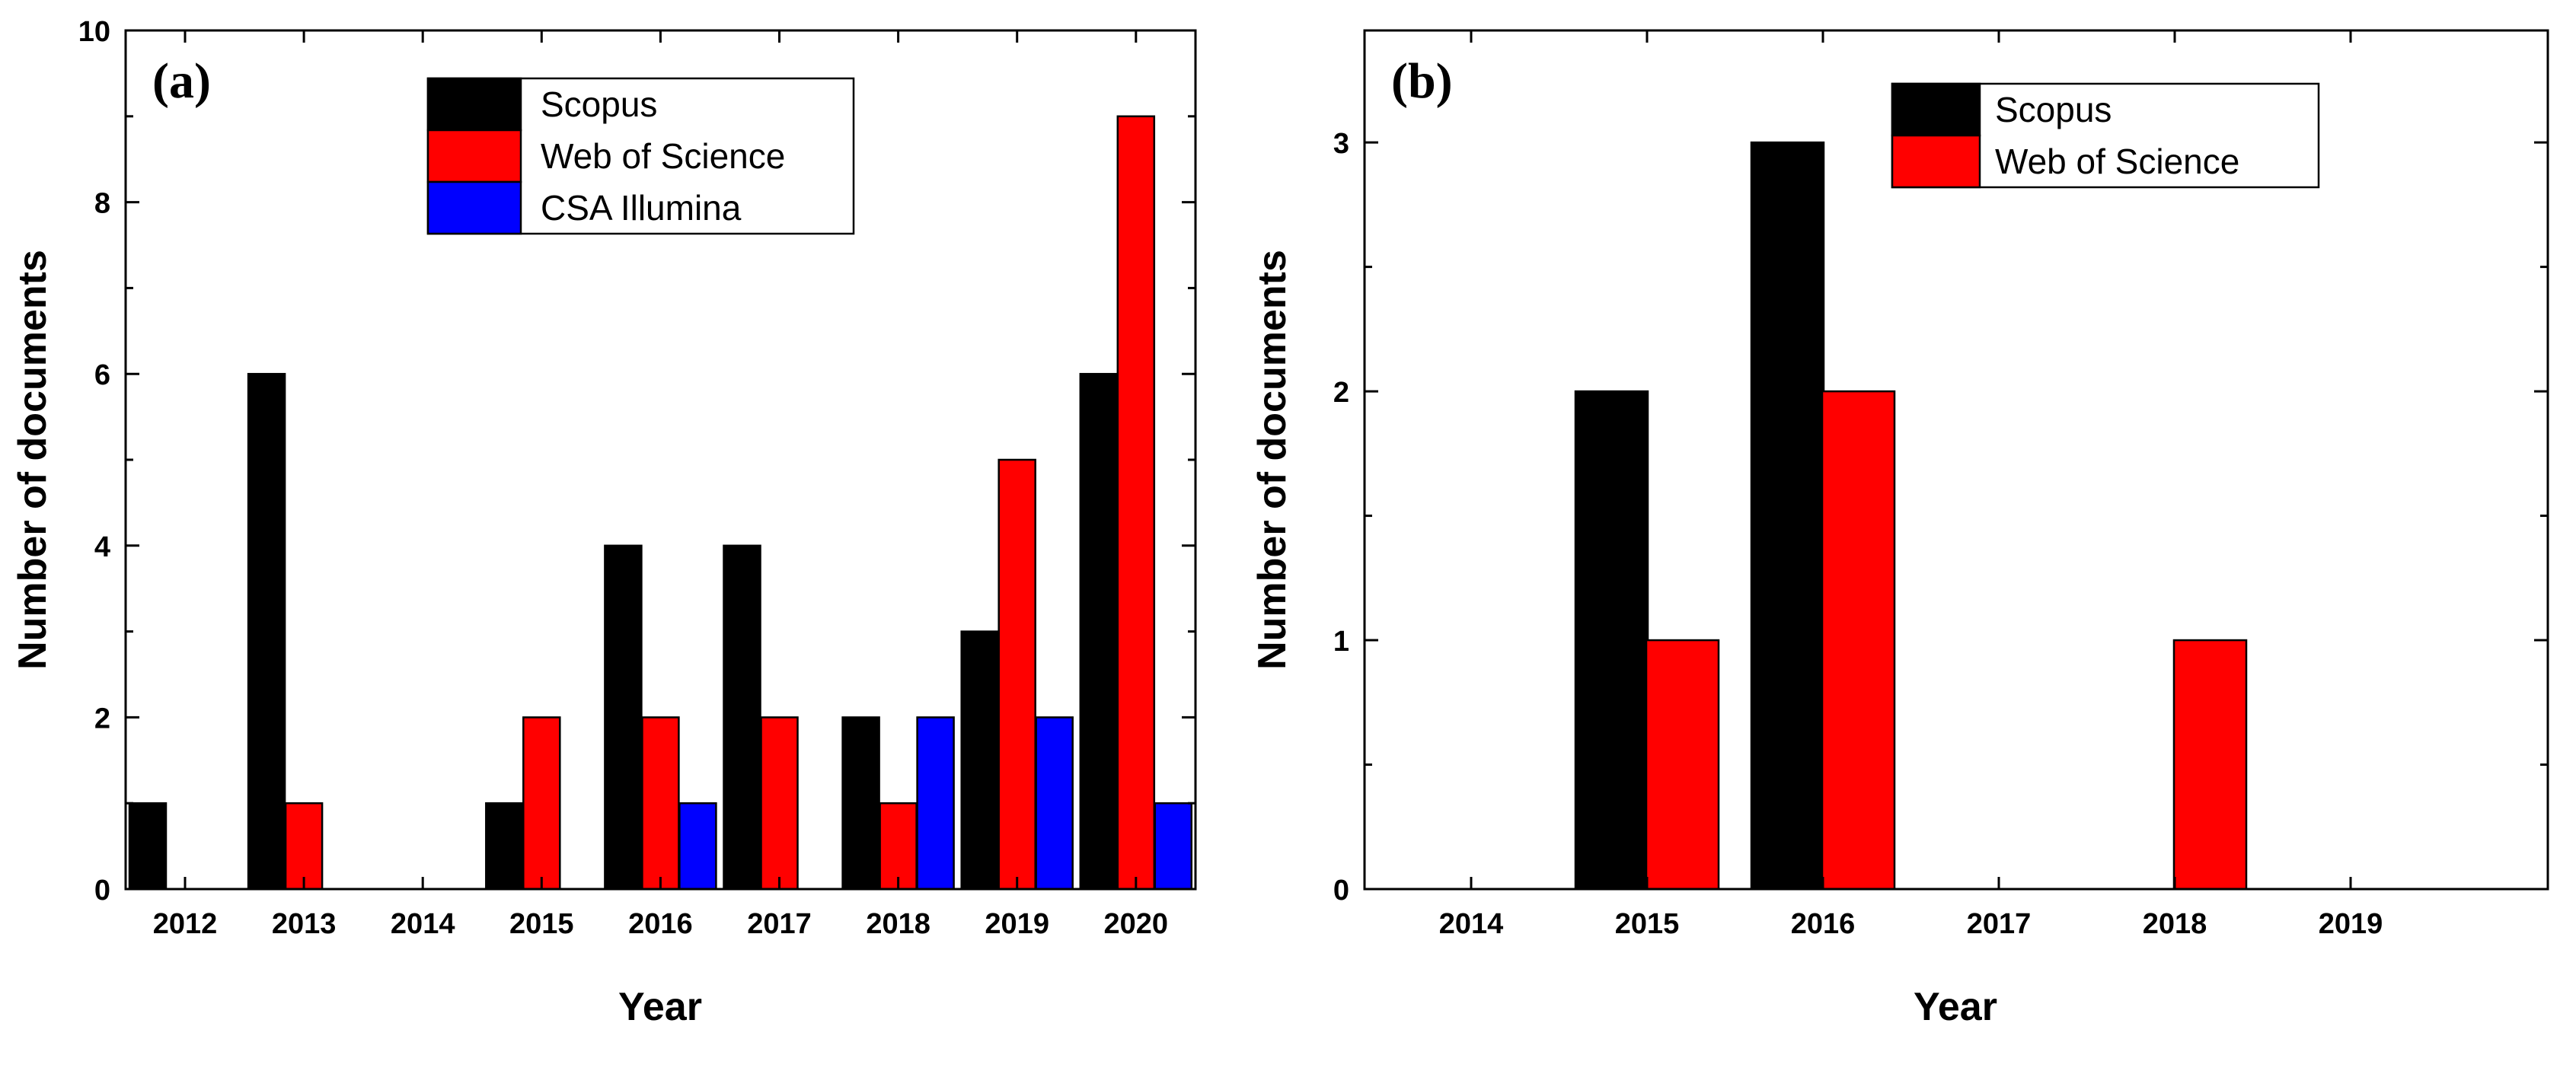 Image resolution: width=2576 pixels, height=1071 pixels. What do you see at coordinates (1341, 144) in the screenshot?
I see `y-tick-label: 3` at bounding box center [1341, 144].